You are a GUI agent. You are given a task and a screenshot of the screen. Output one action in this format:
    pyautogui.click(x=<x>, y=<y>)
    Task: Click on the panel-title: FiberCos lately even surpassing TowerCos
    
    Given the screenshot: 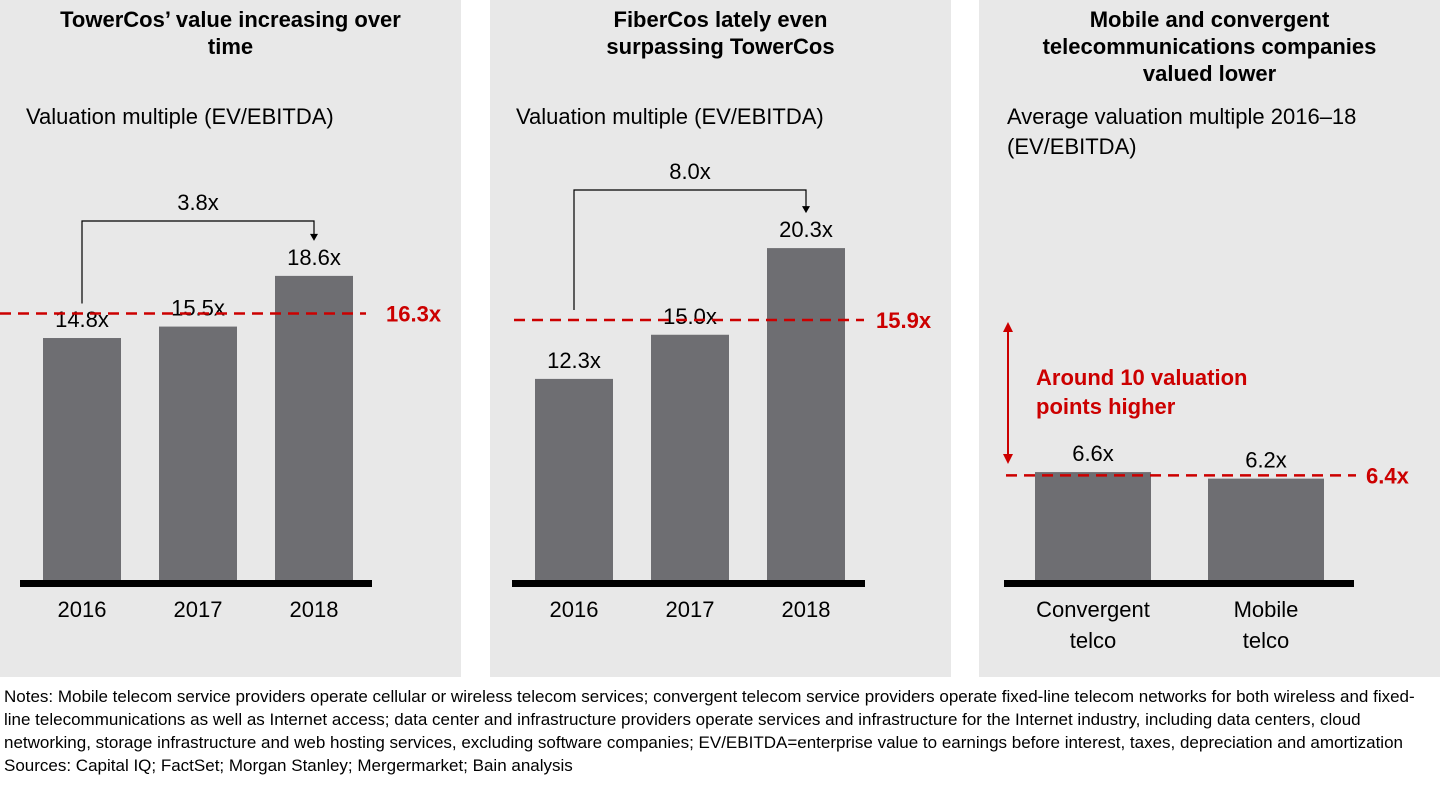 What is the action you would take?
    pyautogui.click(x=720, y=33)
    